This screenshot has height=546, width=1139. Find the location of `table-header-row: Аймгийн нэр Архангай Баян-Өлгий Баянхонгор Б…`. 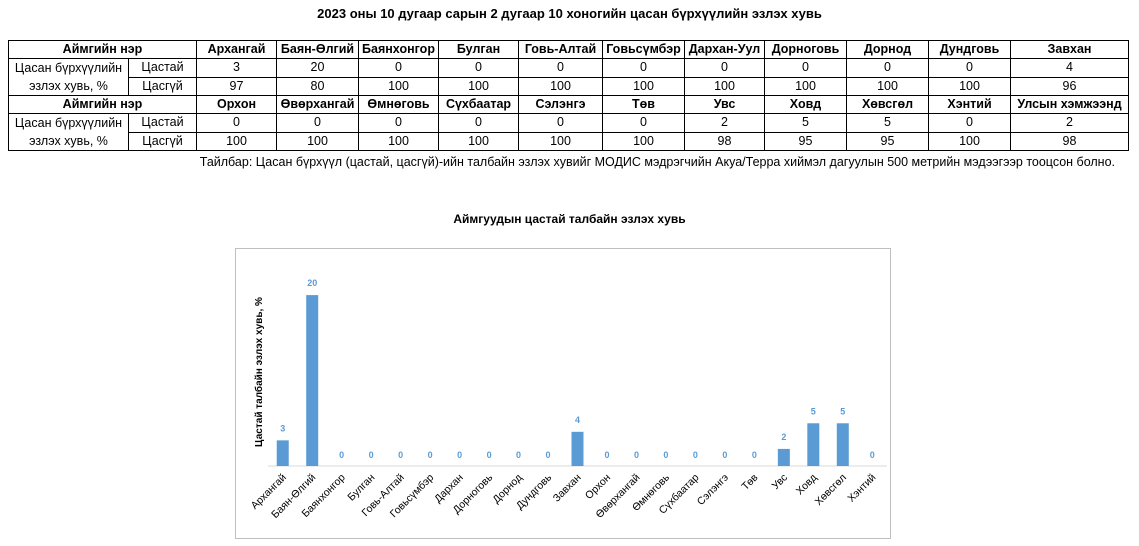

table-header-row: Аймгийн нэр Архангай Баян-Өлгий Баянхонгор Б… is located at coordinates (568, 49).